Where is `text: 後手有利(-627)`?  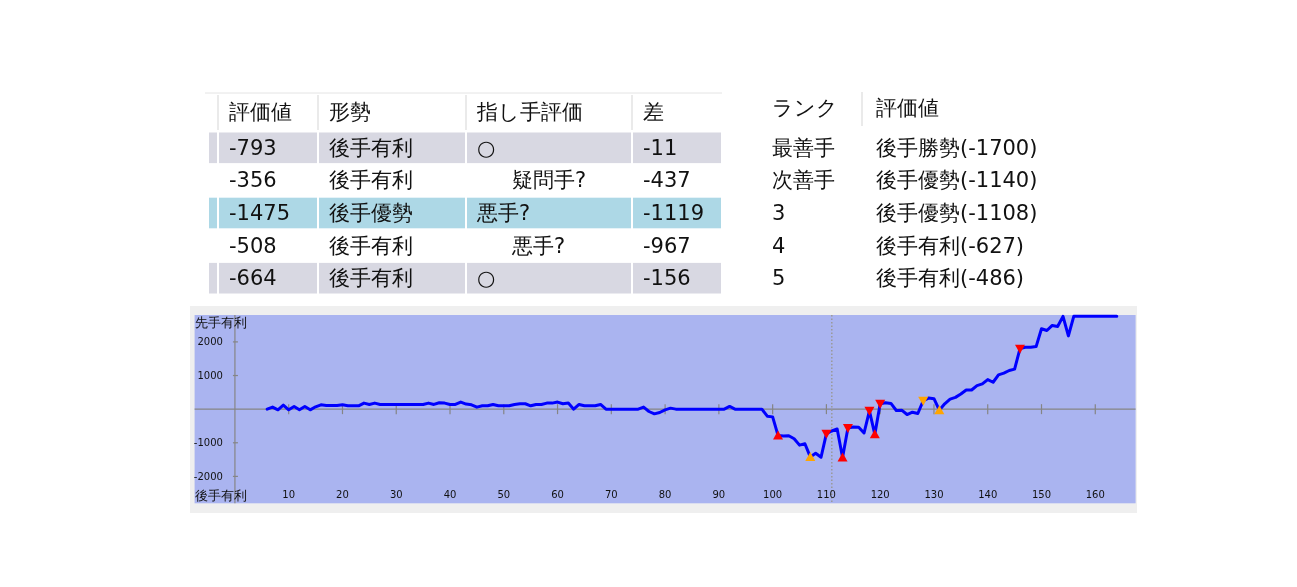 text: 後手有利(-627) is located at coordinates (950, 245).